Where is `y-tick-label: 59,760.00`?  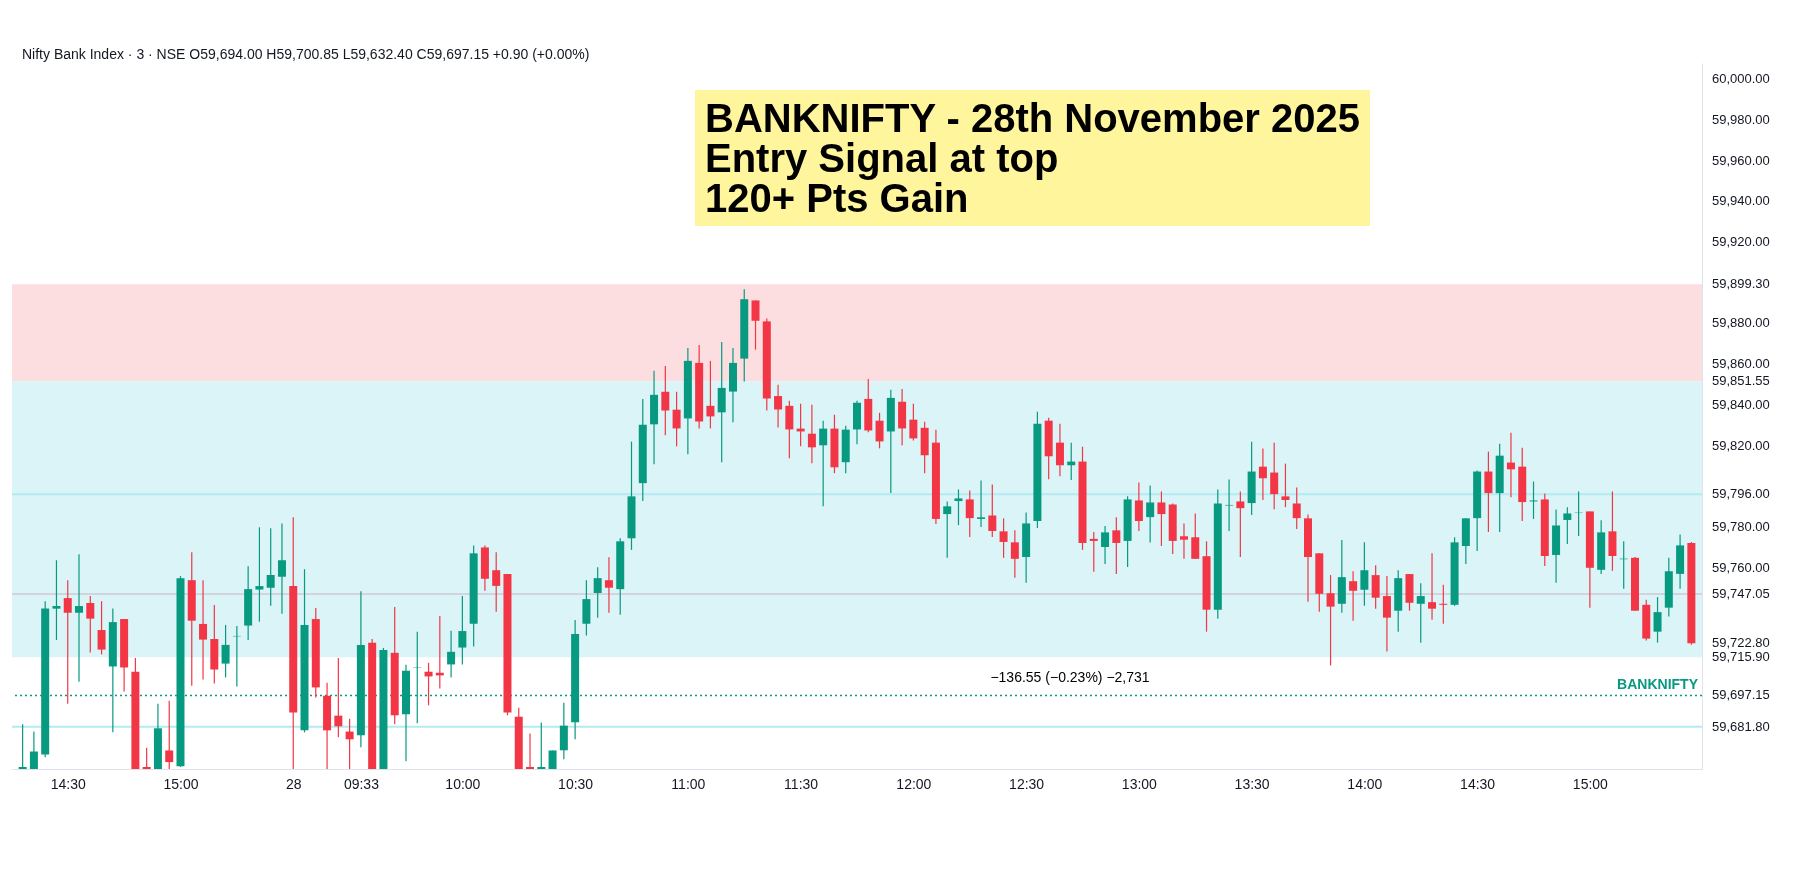
y-tick-label: 59,760.00 is located at coordinates (1741, 567).